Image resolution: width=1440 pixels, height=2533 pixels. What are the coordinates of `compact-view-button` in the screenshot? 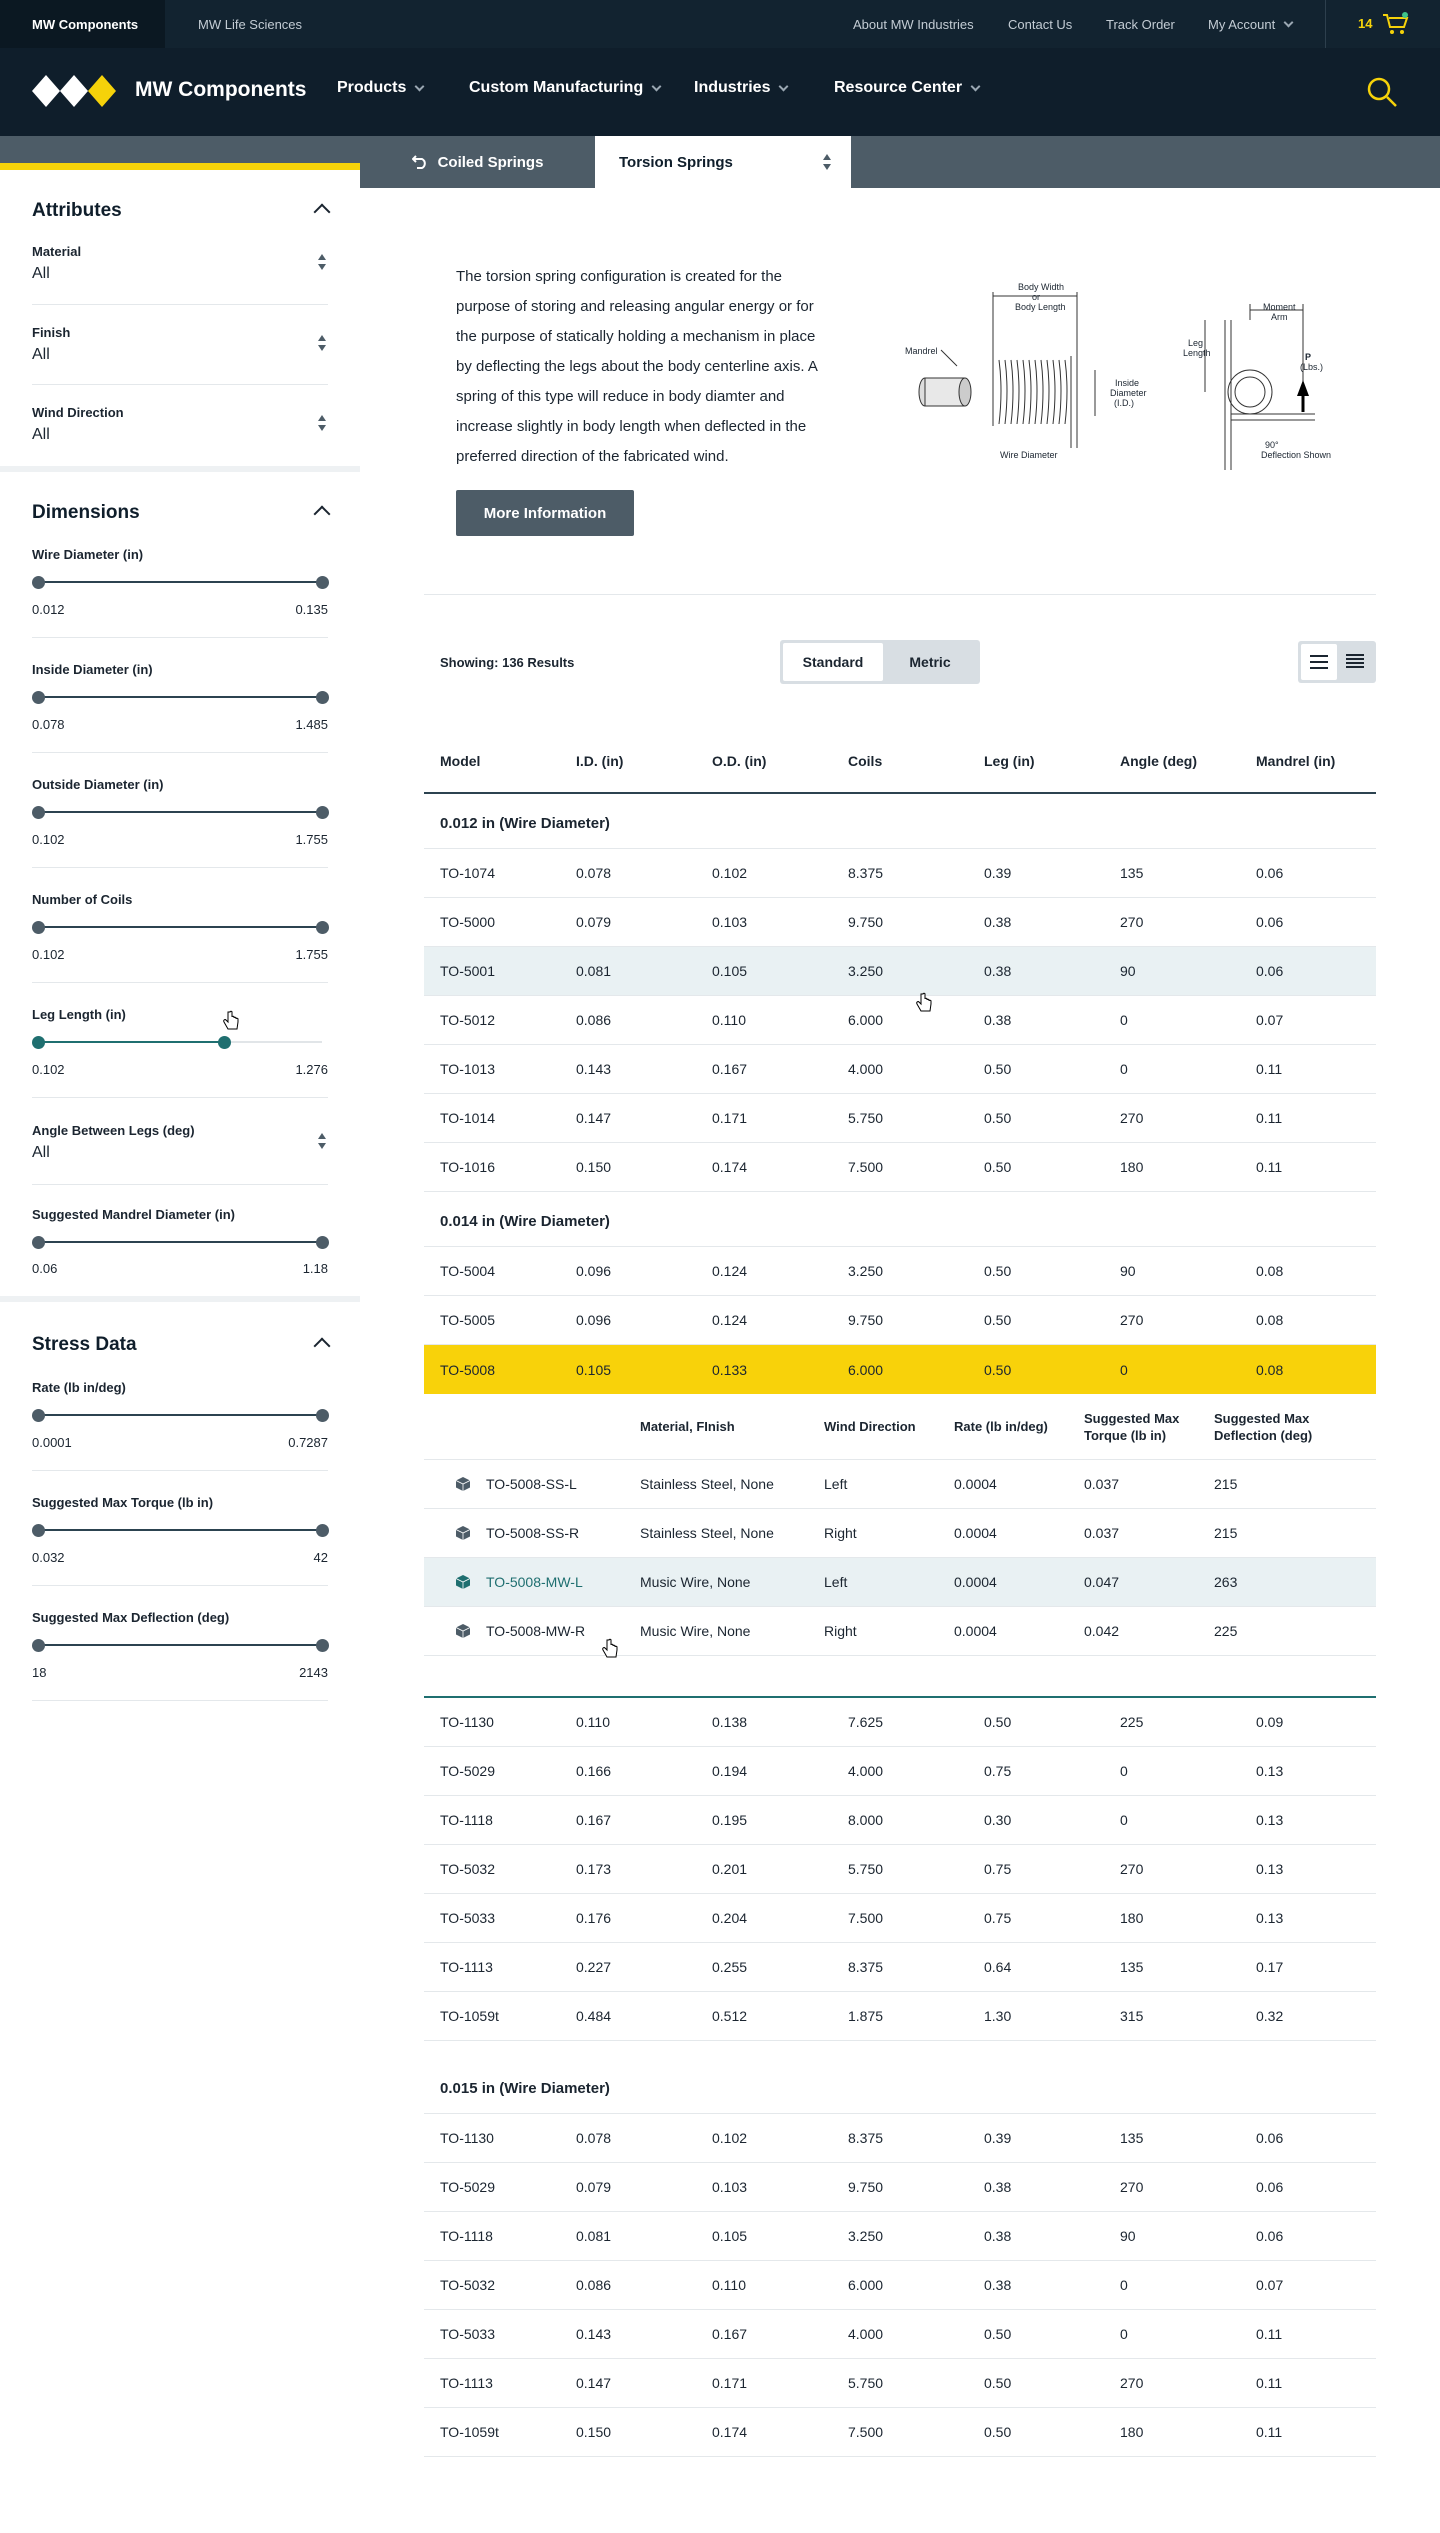 It's located at (1355, 662).